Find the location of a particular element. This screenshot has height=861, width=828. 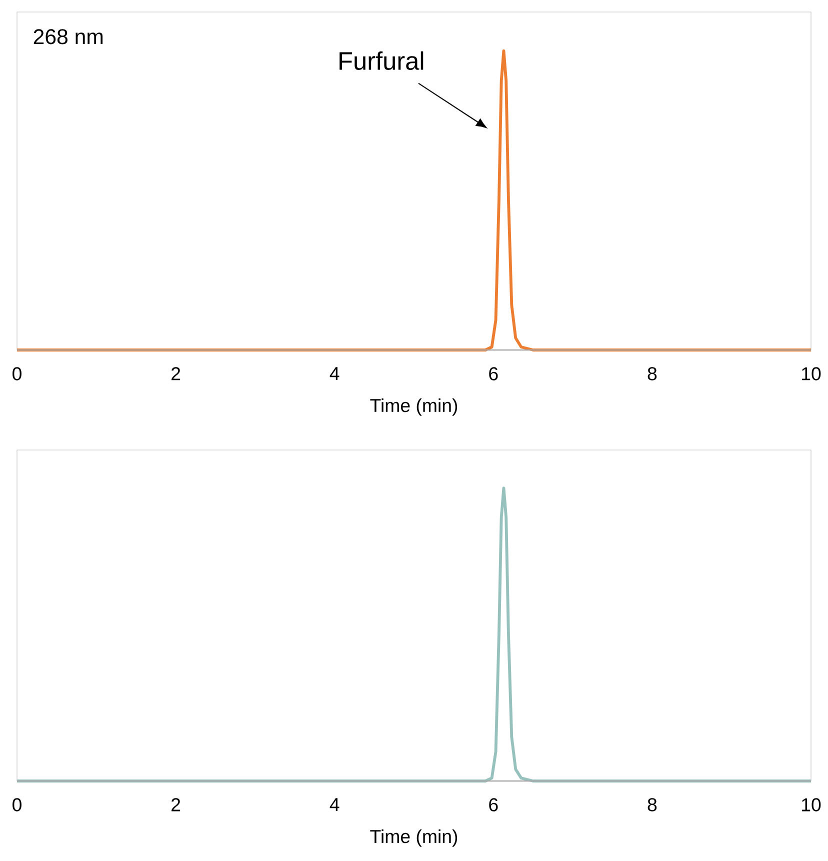

text: 268 nm is located at coordinates (68, 36).